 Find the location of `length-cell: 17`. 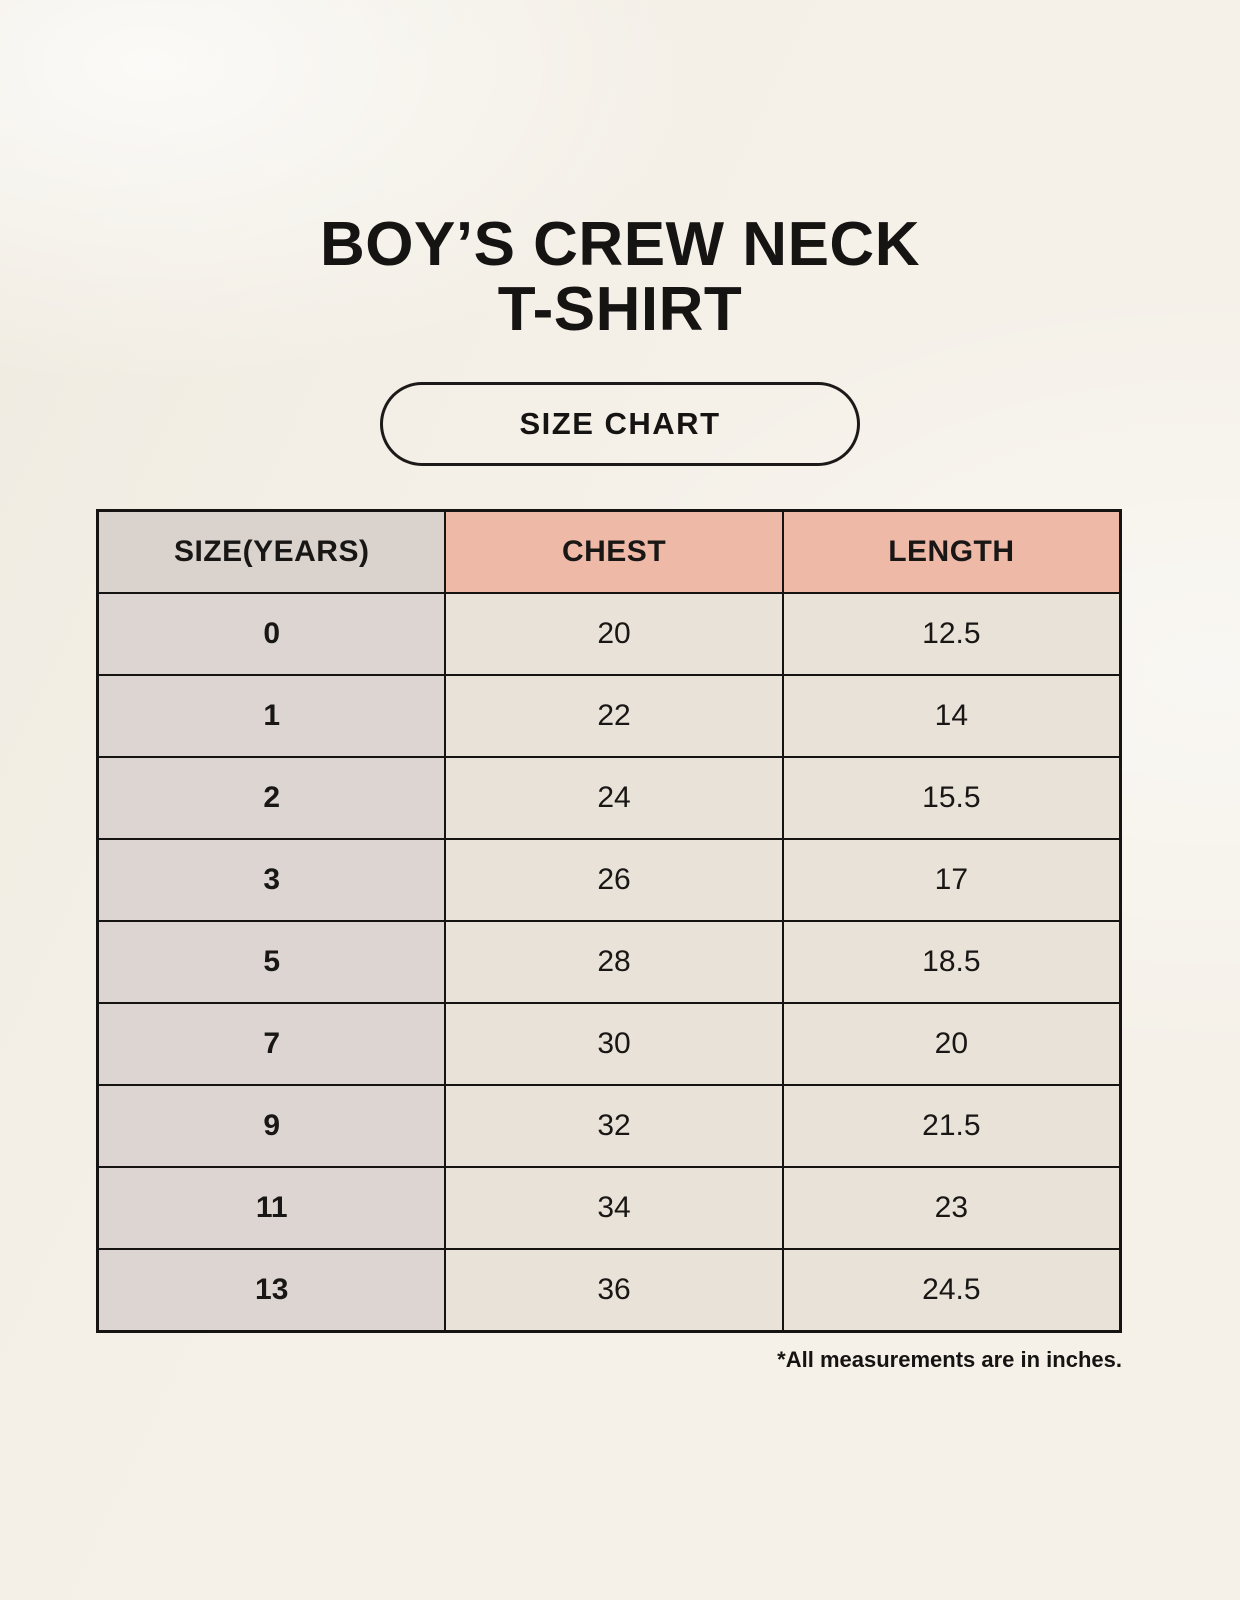

length-cell: 17 is located at coordinates (951, 880).